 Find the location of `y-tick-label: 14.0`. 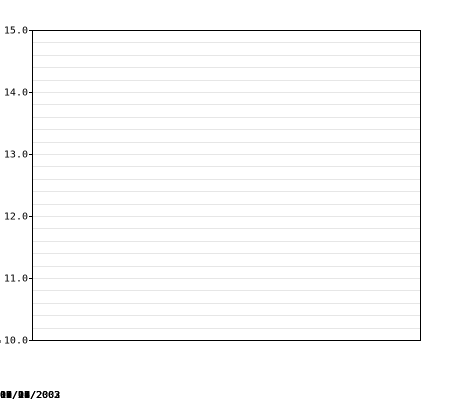

y-tick-label: 14.0 is located at coordinates (16, 93).